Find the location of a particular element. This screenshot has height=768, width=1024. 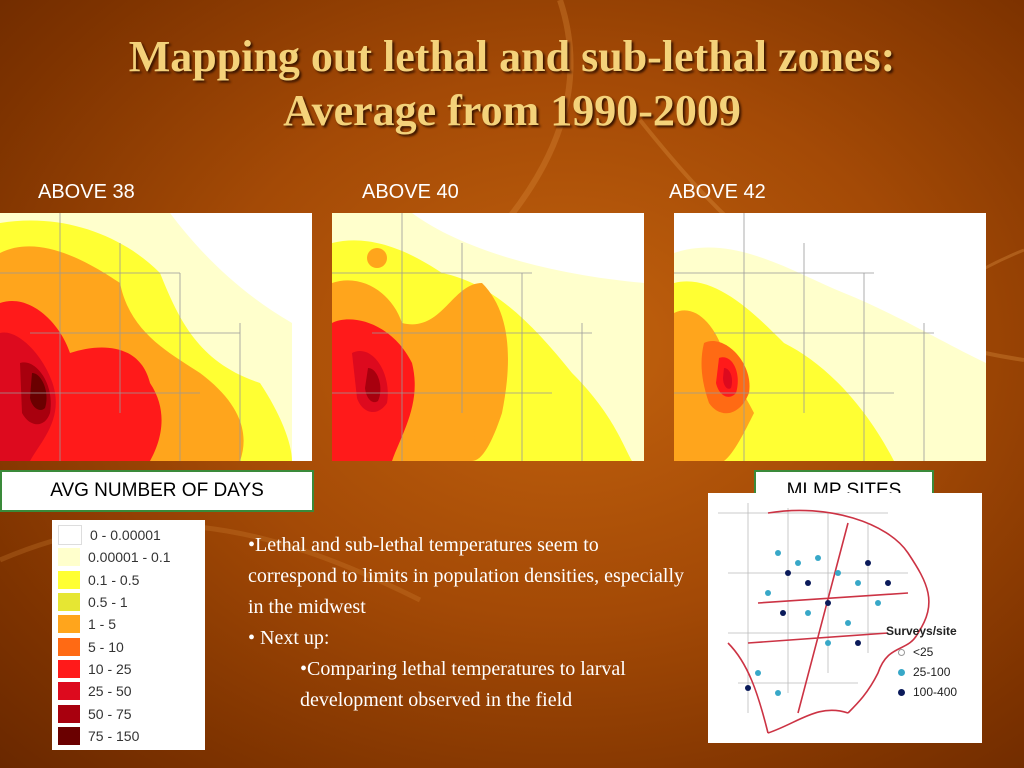

sites-legend-label: 100-400 is located at coordinates (935, 692).